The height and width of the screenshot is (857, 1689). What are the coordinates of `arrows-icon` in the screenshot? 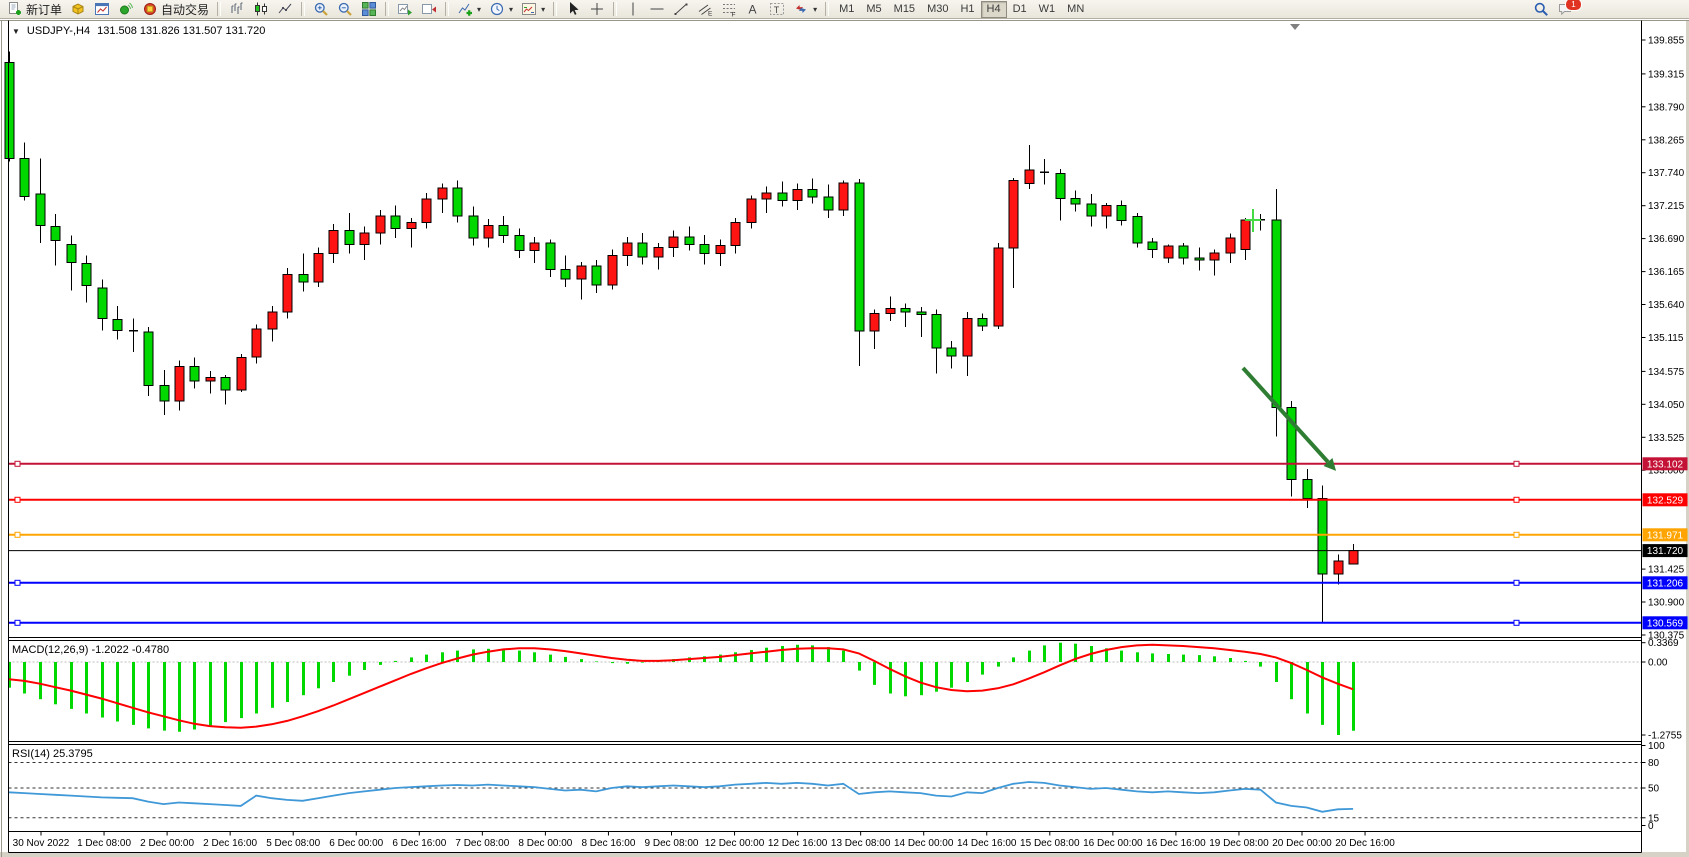 It's located at (801, 9).